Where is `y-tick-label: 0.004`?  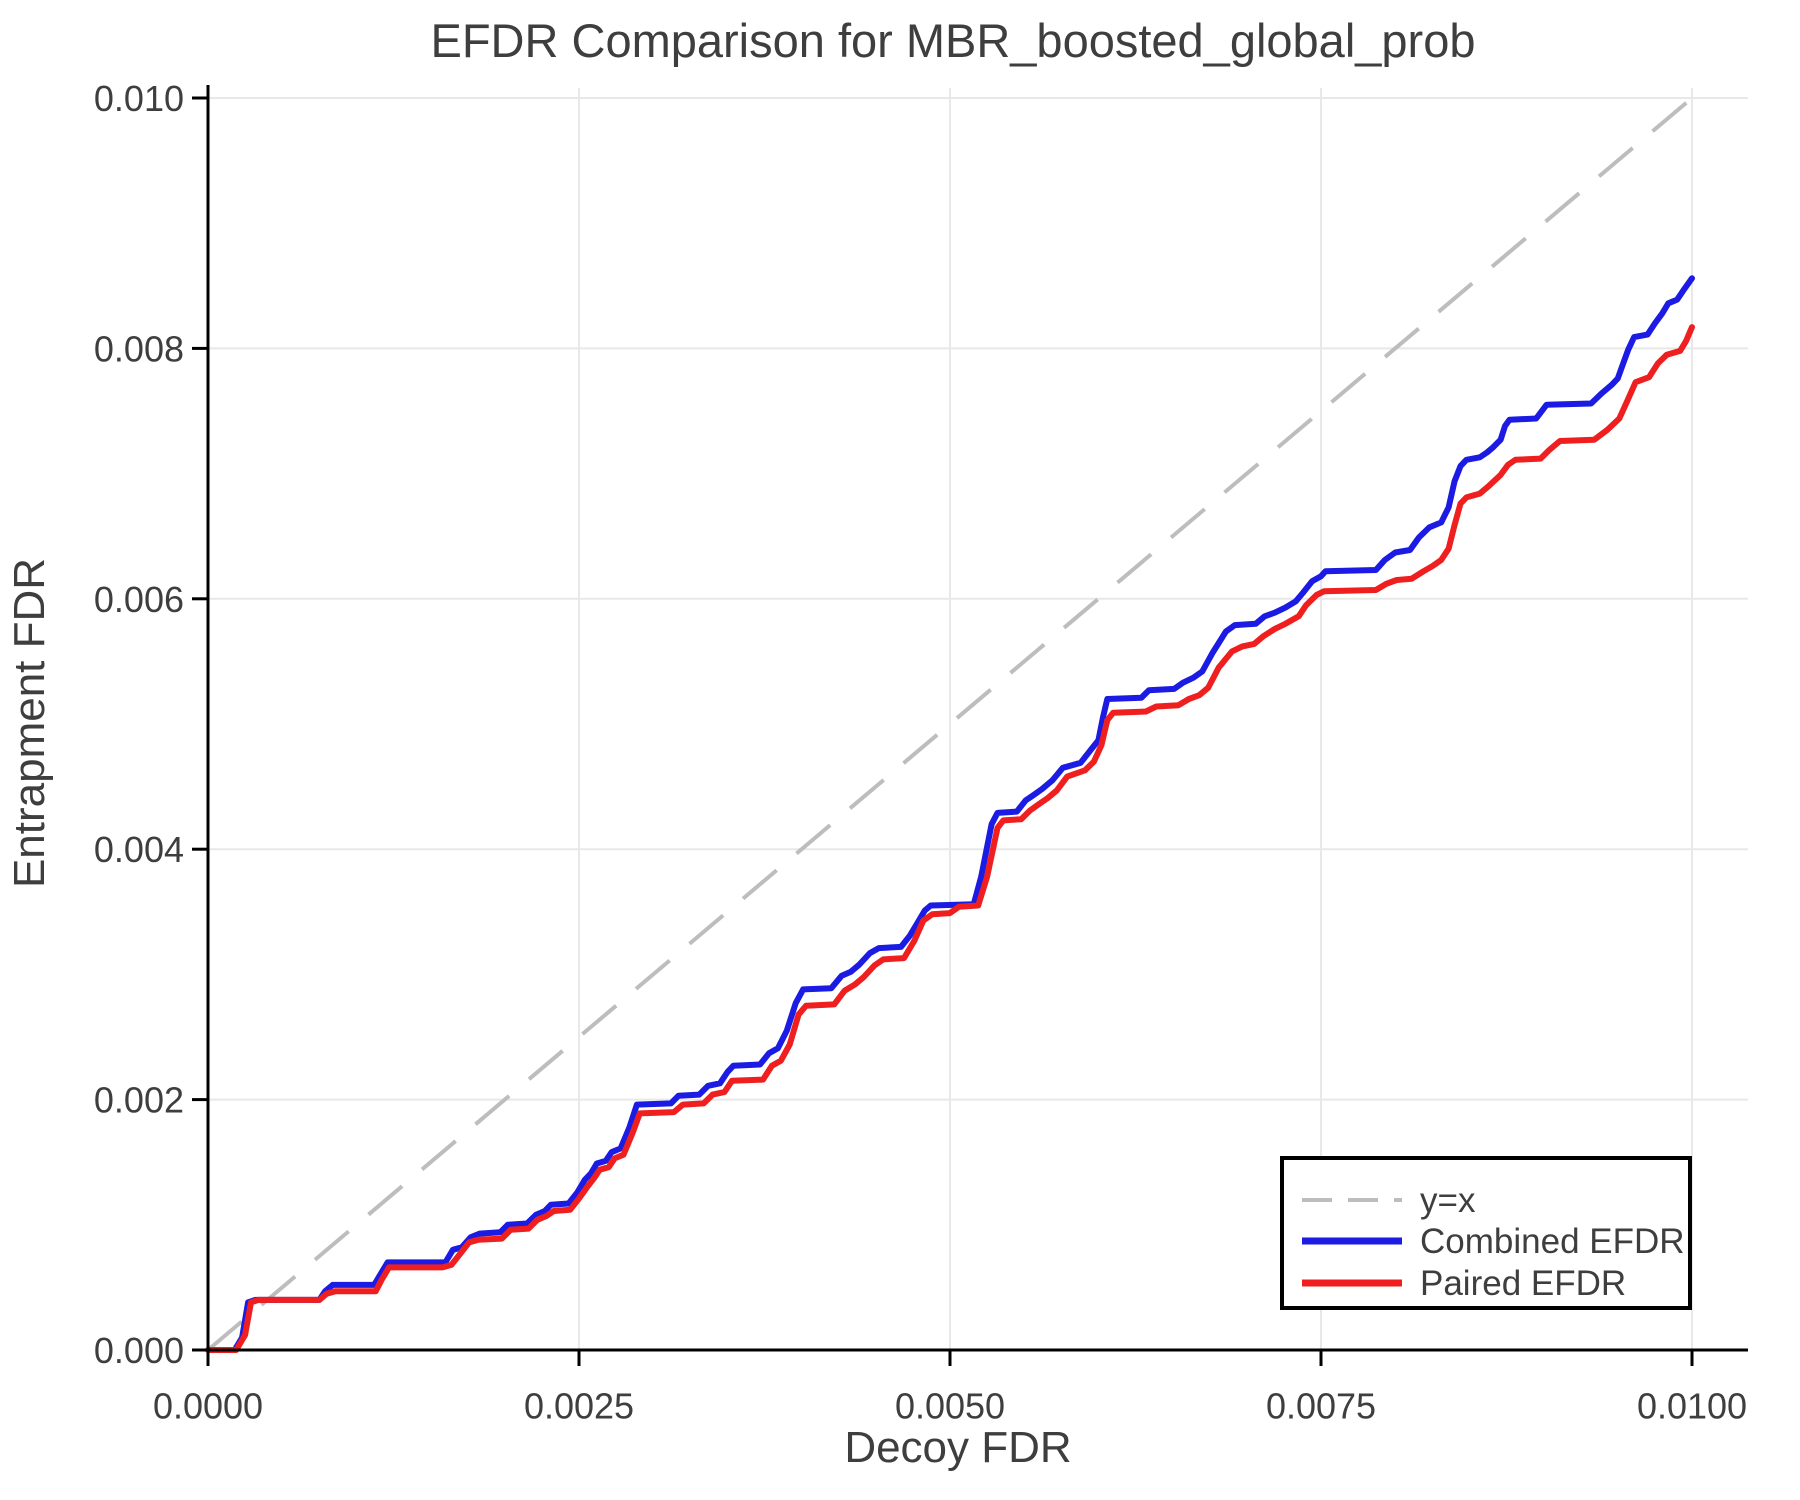 y-tick-label: 0.004 is located at coordinates (139, 849).